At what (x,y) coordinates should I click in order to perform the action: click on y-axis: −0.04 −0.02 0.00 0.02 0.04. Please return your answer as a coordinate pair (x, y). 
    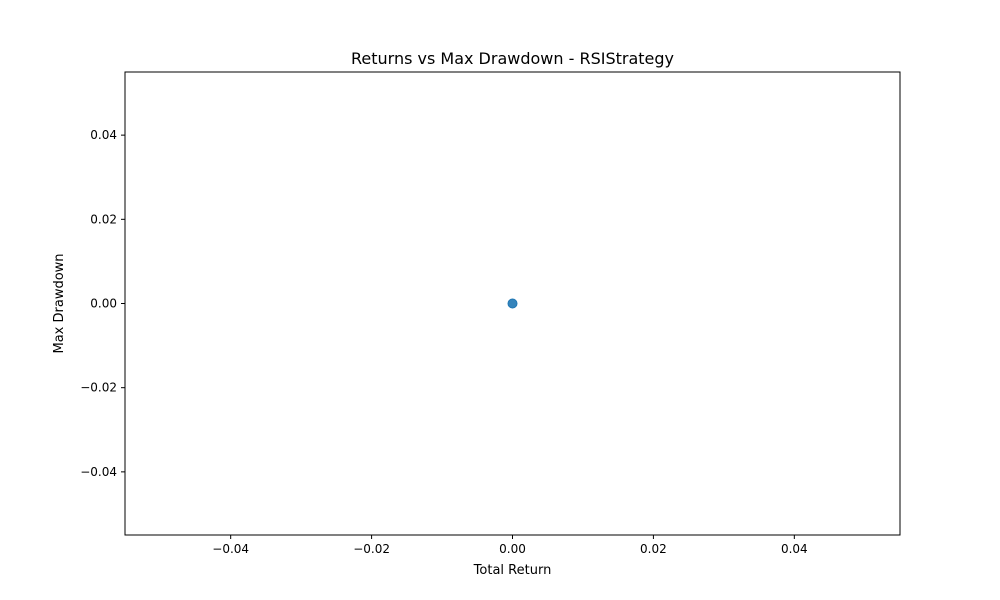
    Looking at the image, I should click on (102, 303).